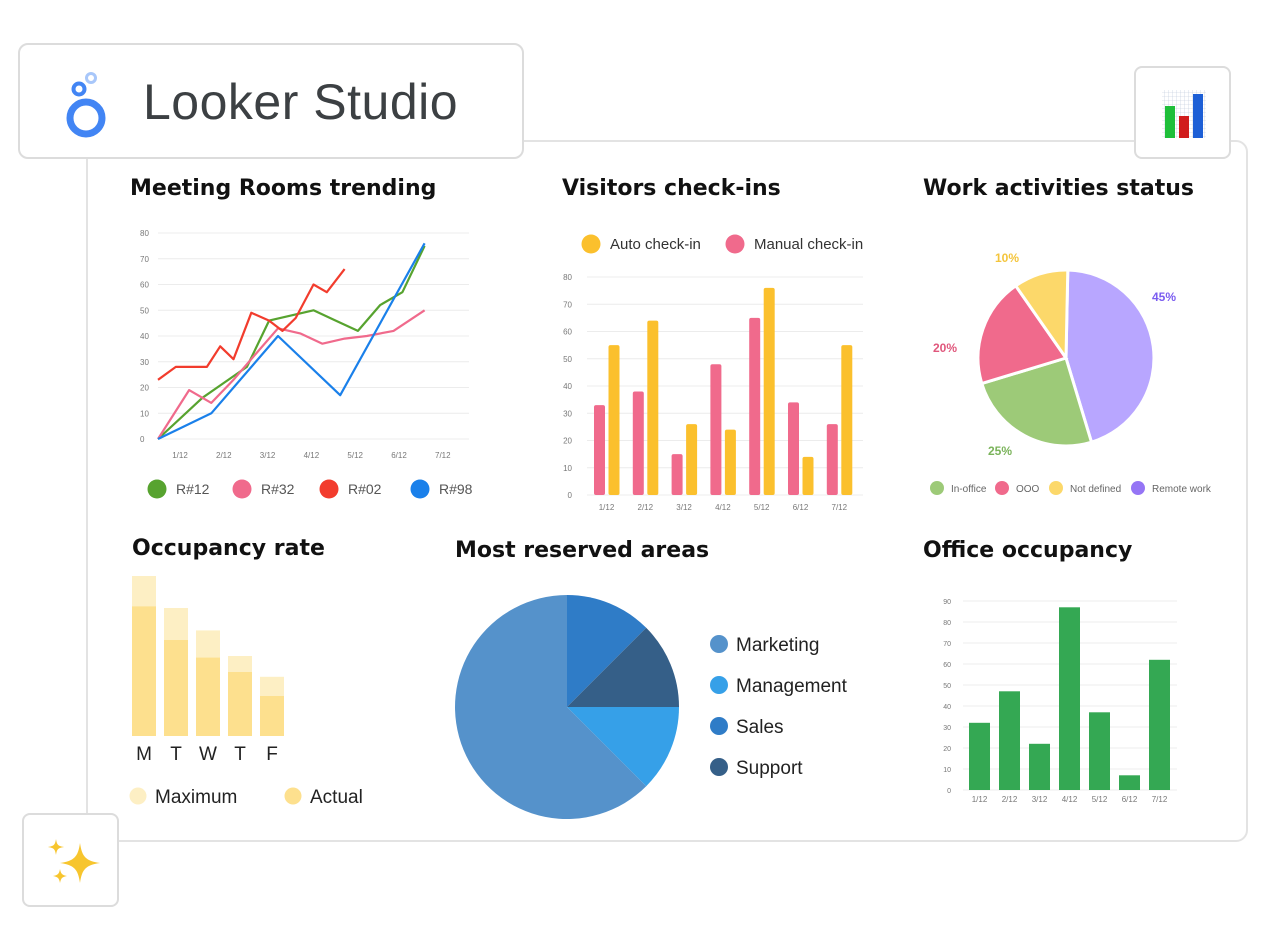 The width and height of the screenshot is (1269, 940). I want to click on line-series-R98, so click(291, 341).